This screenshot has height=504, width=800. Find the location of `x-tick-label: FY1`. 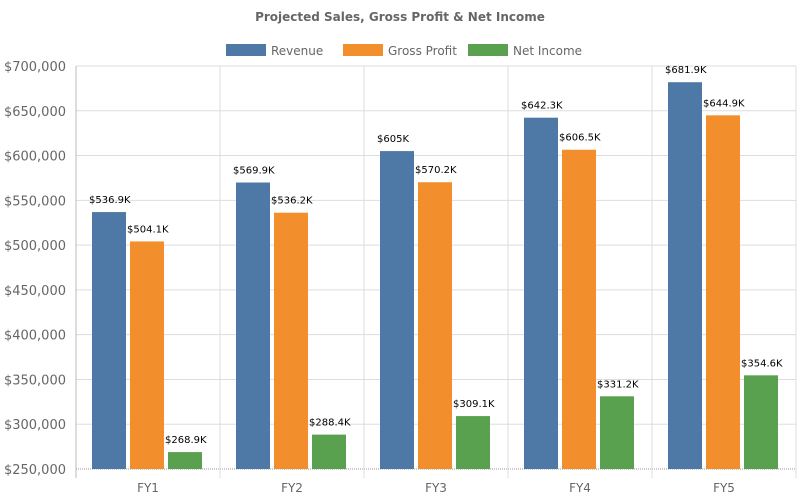

x-tick-label: FY1 is located at coordinates (148, 488).